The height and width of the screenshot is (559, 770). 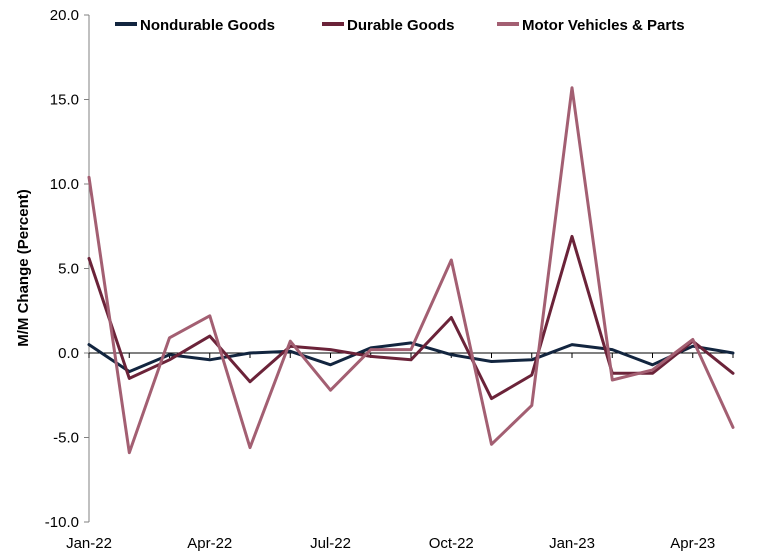 What do you see at coordinates (451, 543) in the screenshot?
I see `x-tick-label: Oct-22` at bounding box center [451, 543].